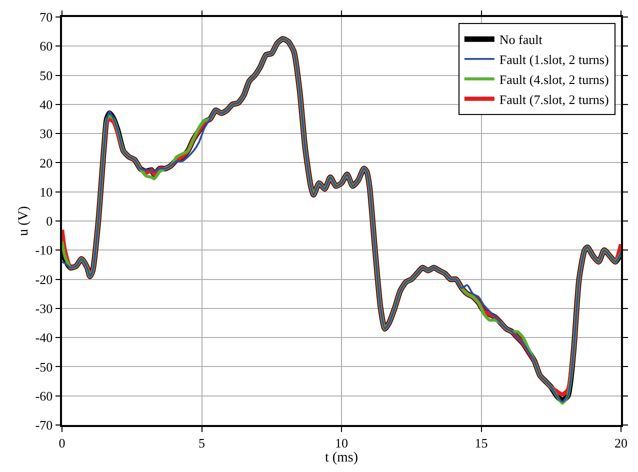 Image resolution: width=638 pixels, height=472 pixels. I want to click on y-tick-label: 50, so click(46, 75).